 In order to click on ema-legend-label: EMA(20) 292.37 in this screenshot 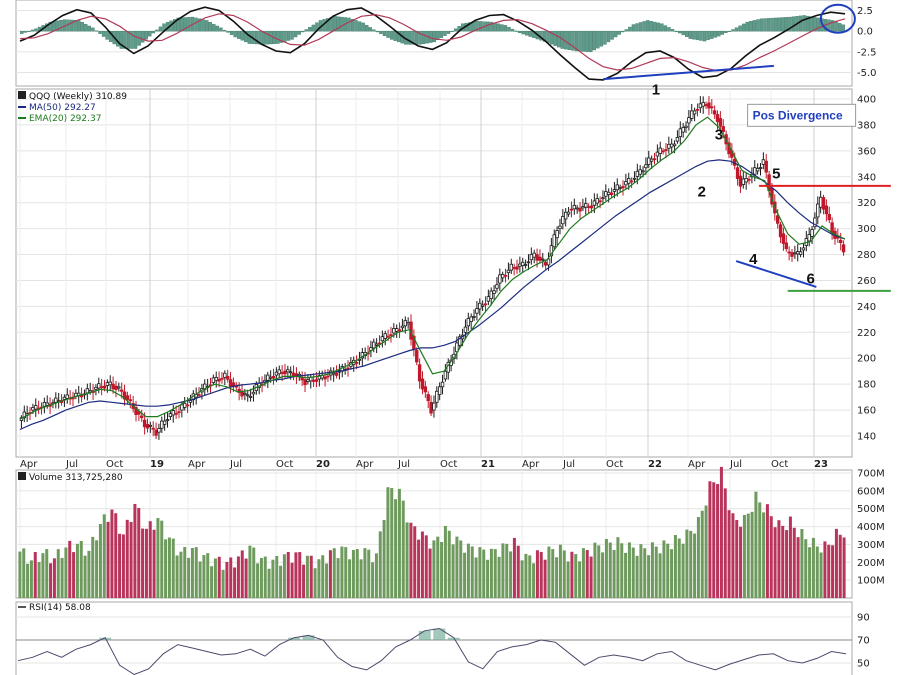, I will do `click(65, 119)`.